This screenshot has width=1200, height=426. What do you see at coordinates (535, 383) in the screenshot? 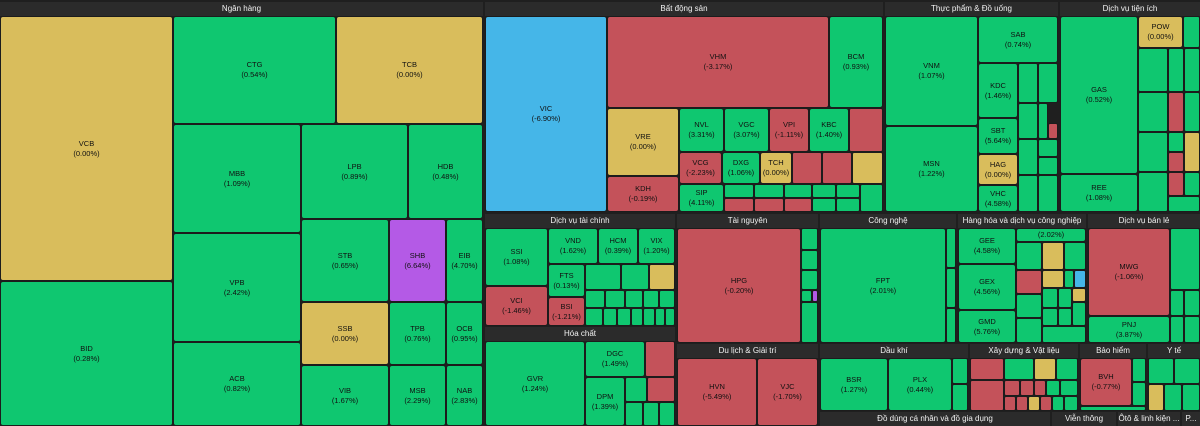
I see `tile-gvr: GVR (1.24%)` at bounding box center [535, 383].